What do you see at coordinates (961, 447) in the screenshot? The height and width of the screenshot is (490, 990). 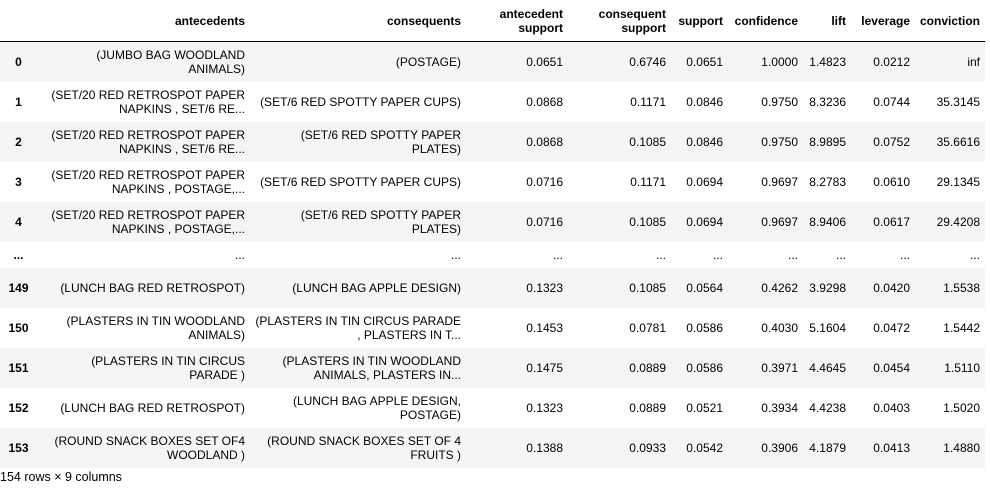 I see `conviction-cell: 1.4880` at bounding box center [961, 447].